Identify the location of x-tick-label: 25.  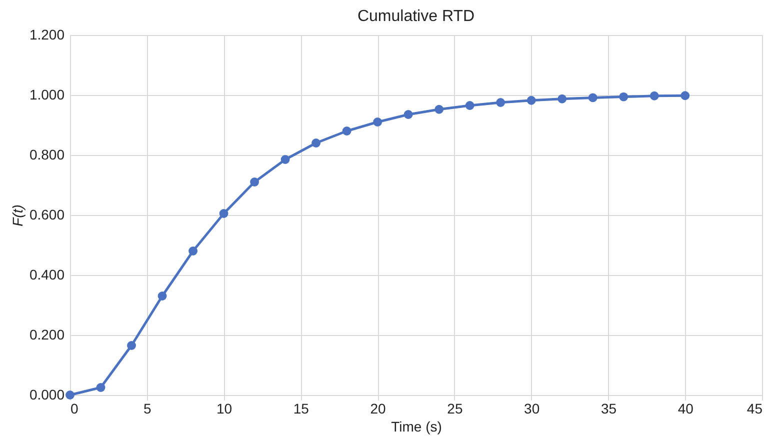
(455, 408).